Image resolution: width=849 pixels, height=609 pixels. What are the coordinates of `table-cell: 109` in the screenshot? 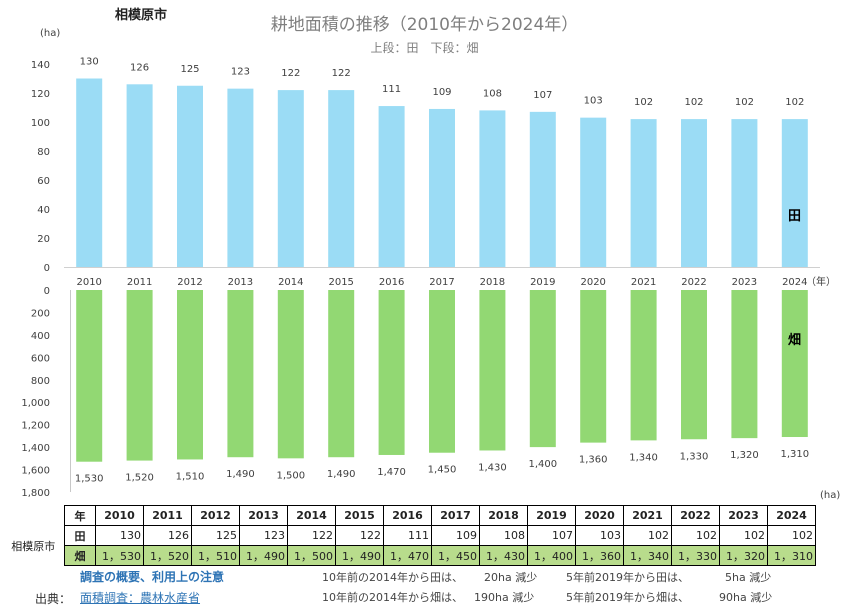 It's located at (455, 535).